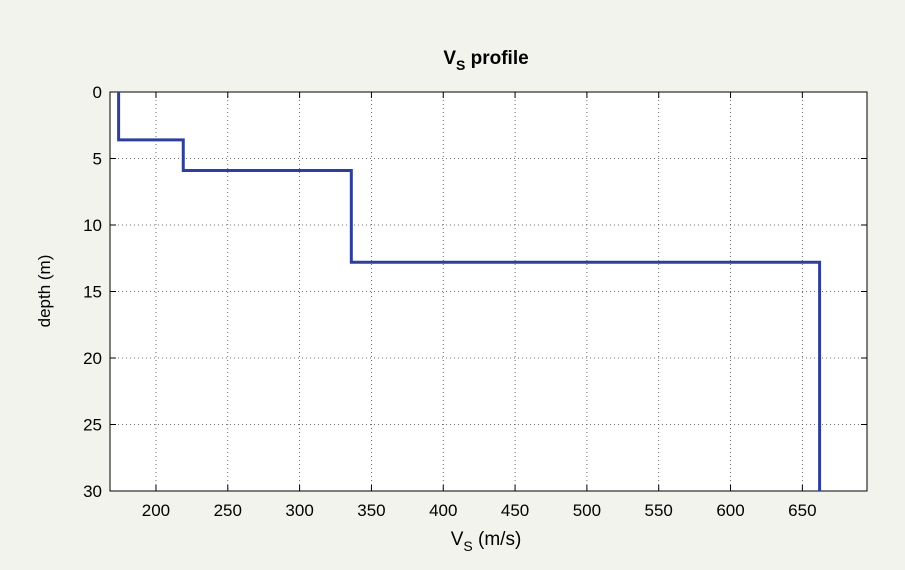 The image size is (905, 570). What do you see at coordinates (228, 510) in the screenshot?
I see `x-tick-label: 250` at bounding box center [228, 510].